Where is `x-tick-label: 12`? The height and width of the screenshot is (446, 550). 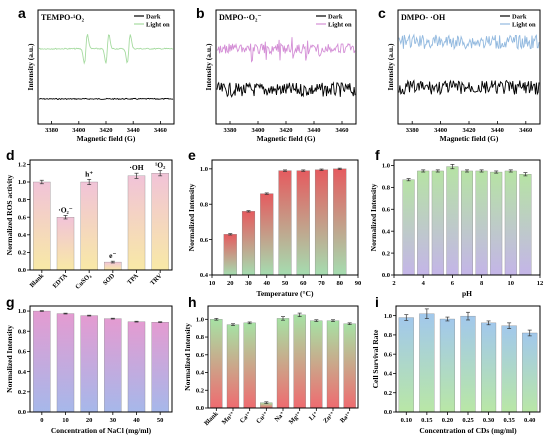 x-tick-label: 12 is located at coordinates (540, 283).